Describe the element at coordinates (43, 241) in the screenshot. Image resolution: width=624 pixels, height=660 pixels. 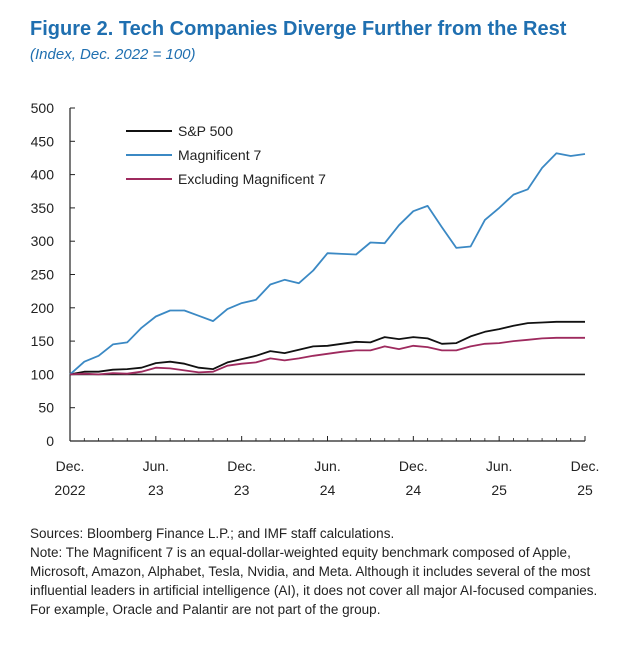
I see `y-tick-label: 300` at that location.